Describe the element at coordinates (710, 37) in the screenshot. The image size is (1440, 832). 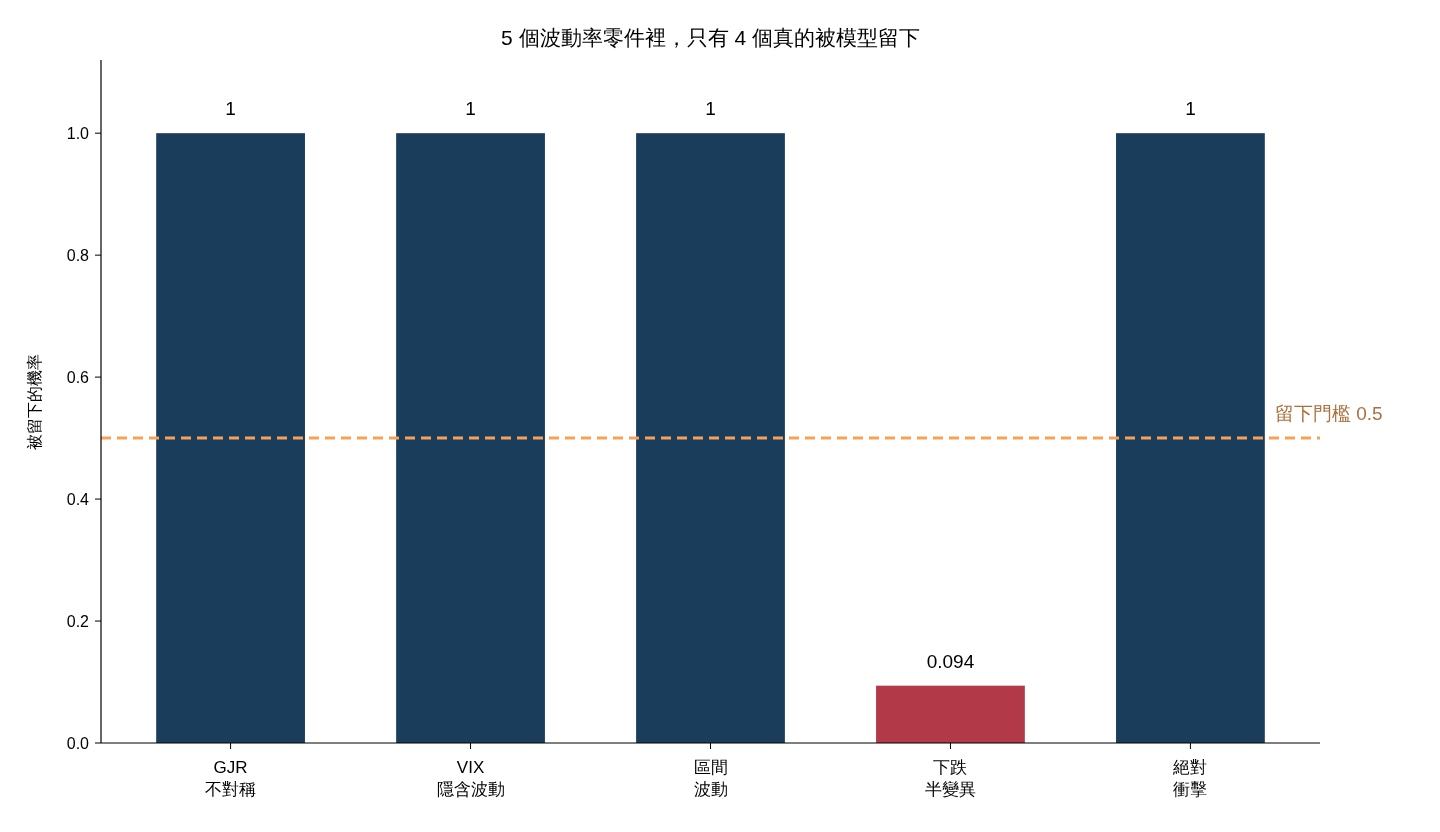
I see `chart-title: 5 個波動率零件裡，只有 4 個真的被模型留下` at that location.